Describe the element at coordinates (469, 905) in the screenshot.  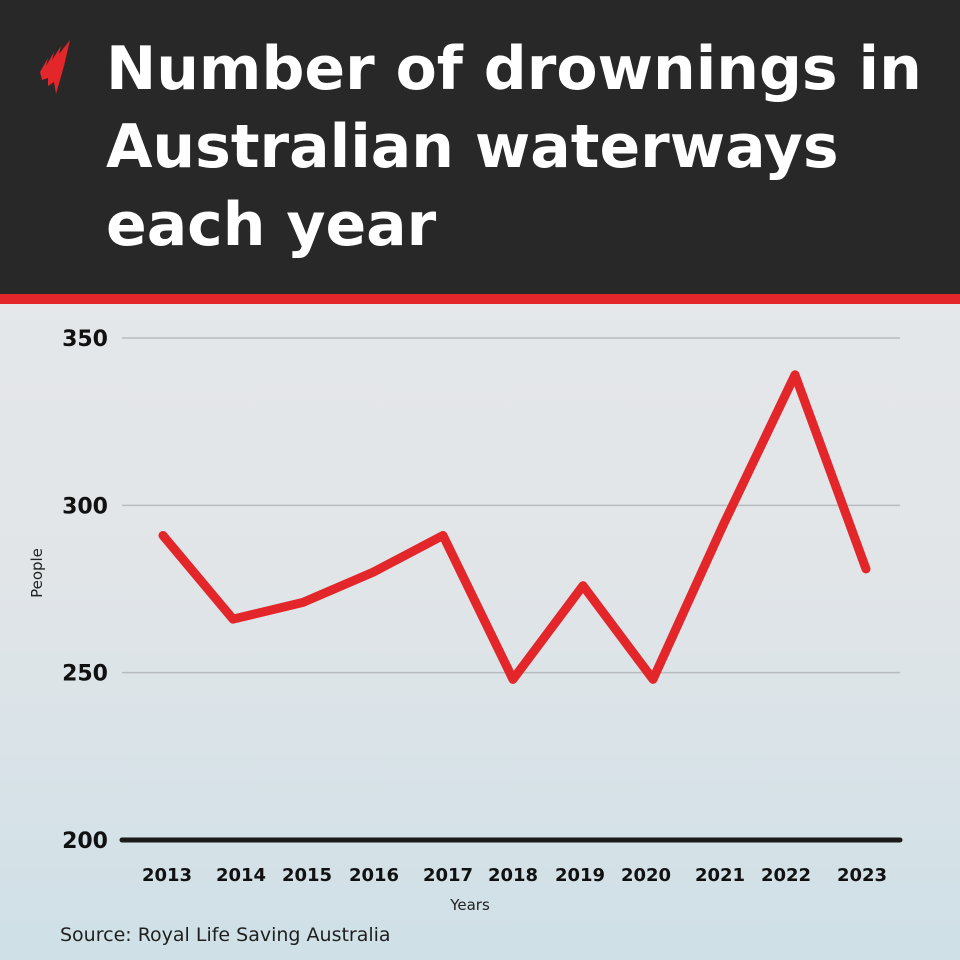
I see `x-axis-label: Years` at that location.